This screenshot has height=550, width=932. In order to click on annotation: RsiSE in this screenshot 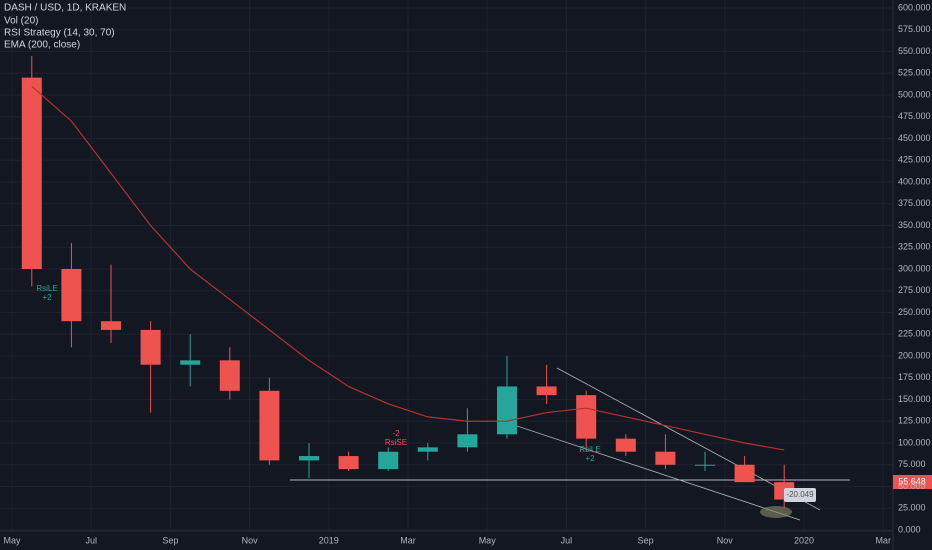, I will do `click(396, 442)`.